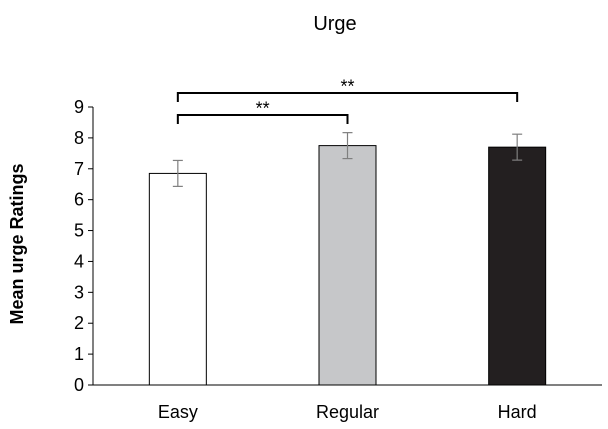  What do you see at coordinates (517, 412) in the screenshot?
I see `x-tick-label-hard: Hard` at bounding box center [517, 412].